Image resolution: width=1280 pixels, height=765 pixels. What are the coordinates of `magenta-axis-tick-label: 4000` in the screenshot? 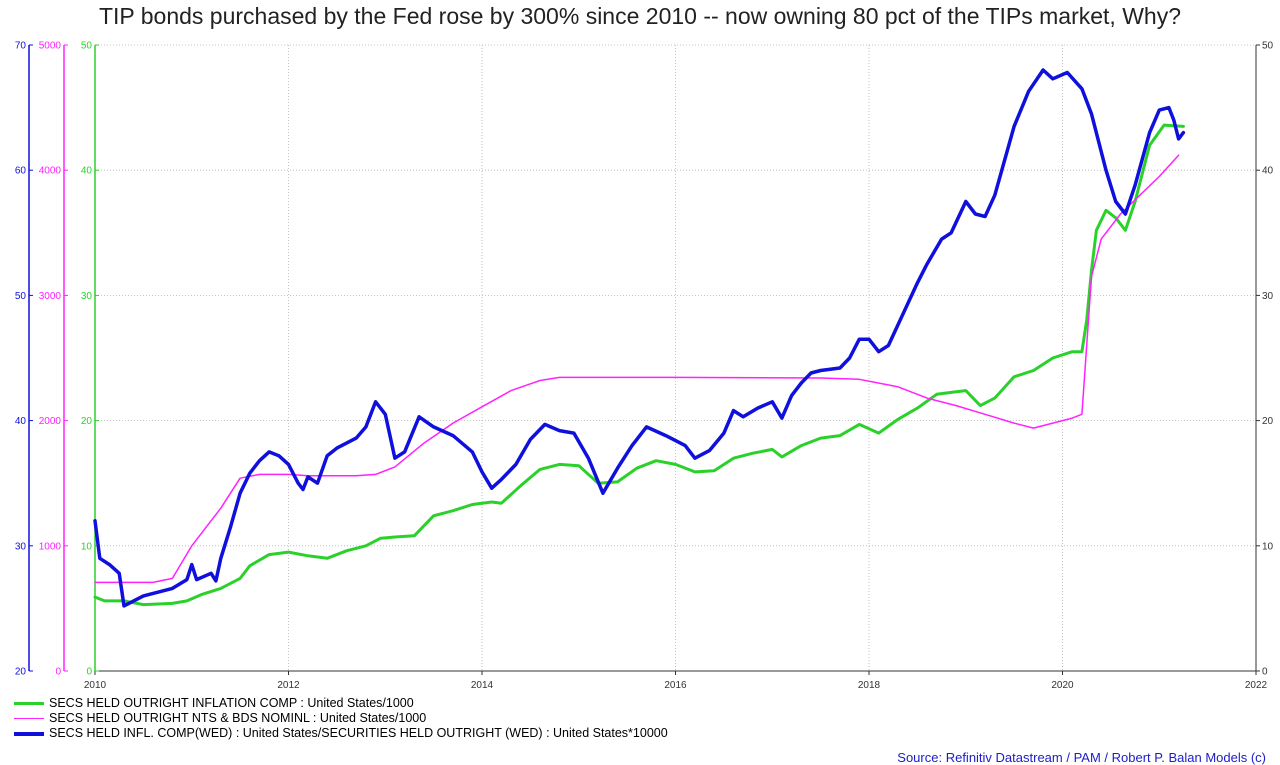 It's located at (50, 171).